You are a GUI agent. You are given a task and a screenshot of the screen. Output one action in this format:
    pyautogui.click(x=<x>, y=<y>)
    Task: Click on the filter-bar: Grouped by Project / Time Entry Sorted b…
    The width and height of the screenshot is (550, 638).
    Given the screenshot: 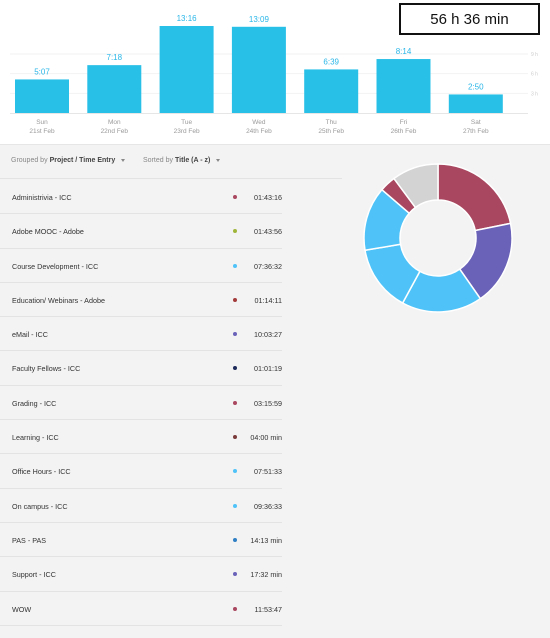 What is the action you would take?
    pyautogui.click(x=171, y=162)
    